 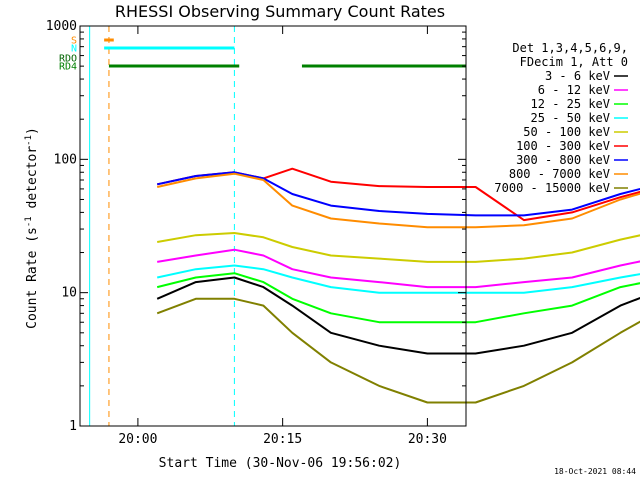 What do you see at coordinates (32, 181) in the screenshot?
I see `y-axis-label-mid: detector` at bounding box center [32, 181].